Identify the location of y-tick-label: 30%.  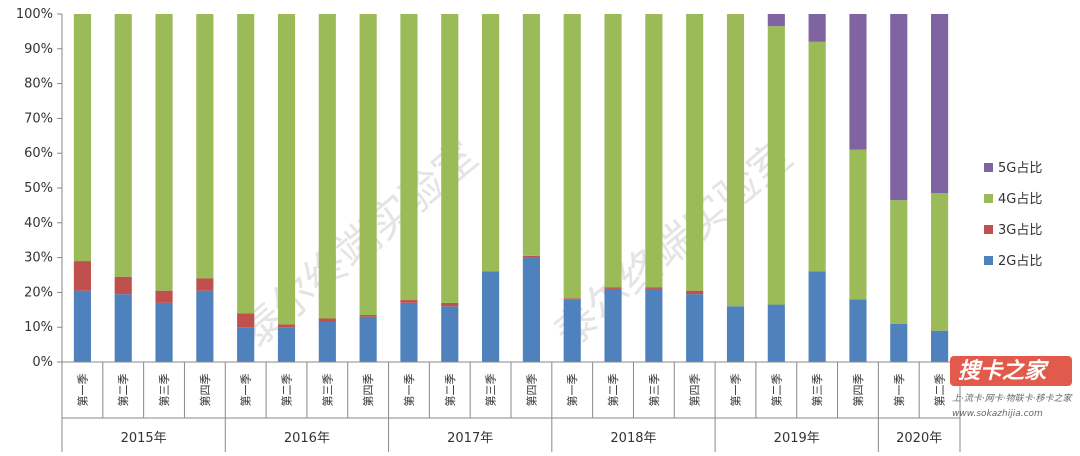
(38, 258).